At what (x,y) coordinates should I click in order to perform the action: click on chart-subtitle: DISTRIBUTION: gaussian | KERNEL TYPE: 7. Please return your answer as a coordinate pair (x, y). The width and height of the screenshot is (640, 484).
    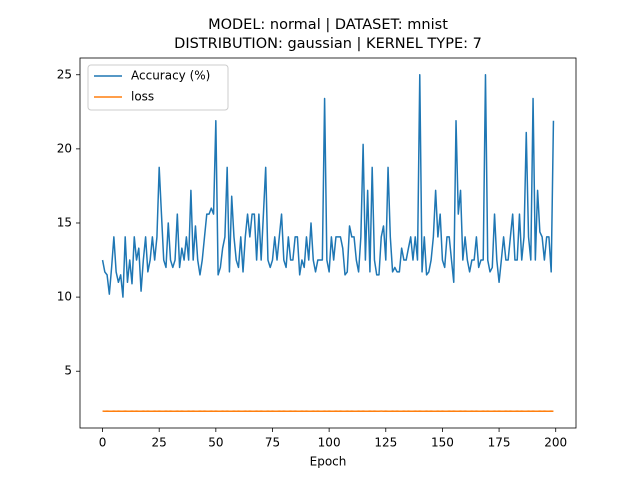
    Looking at the image, I should click on (328, 44).